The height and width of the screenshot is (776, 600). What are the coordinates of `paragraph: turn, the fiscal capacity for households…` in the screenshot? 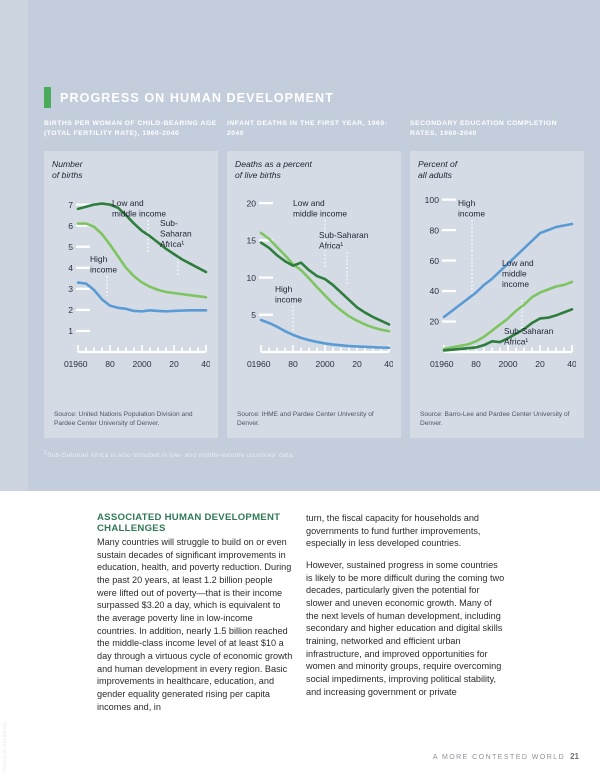 It's located at (393, 531).